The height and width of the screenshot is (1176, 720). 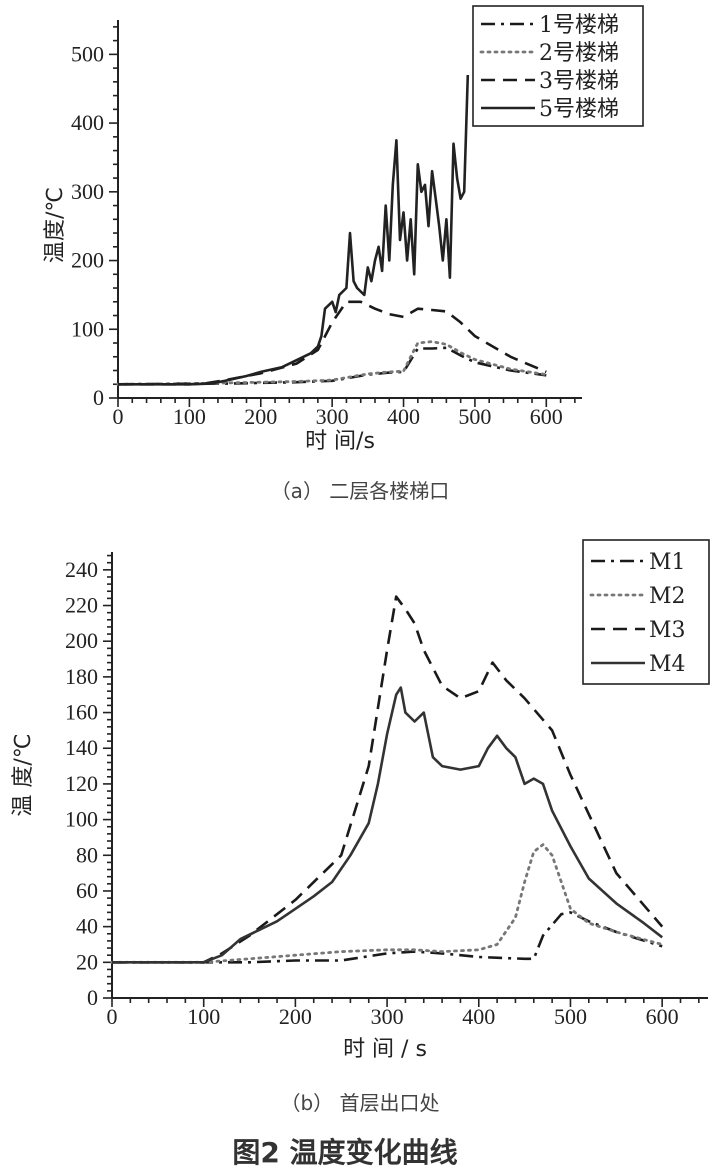 What do you see at coordinates (55, 225) in the screenshot?
I see `chart-a-y-axis-title: 温度/℃` at bounding box center [55, 225].